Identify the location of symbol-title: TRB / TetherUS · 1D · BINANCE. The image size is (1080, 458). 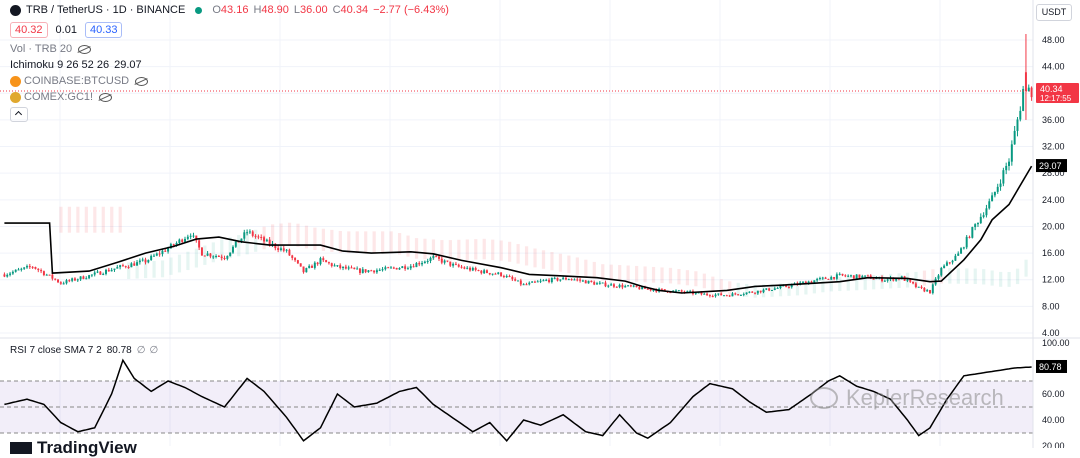
(106, 10).